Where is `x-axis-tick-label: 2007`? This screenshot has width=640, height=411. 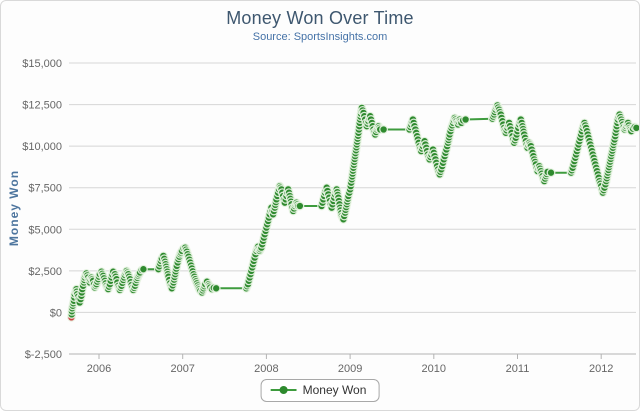 x-axis-tick-label: 2007 is located at coordinates (182, 369).